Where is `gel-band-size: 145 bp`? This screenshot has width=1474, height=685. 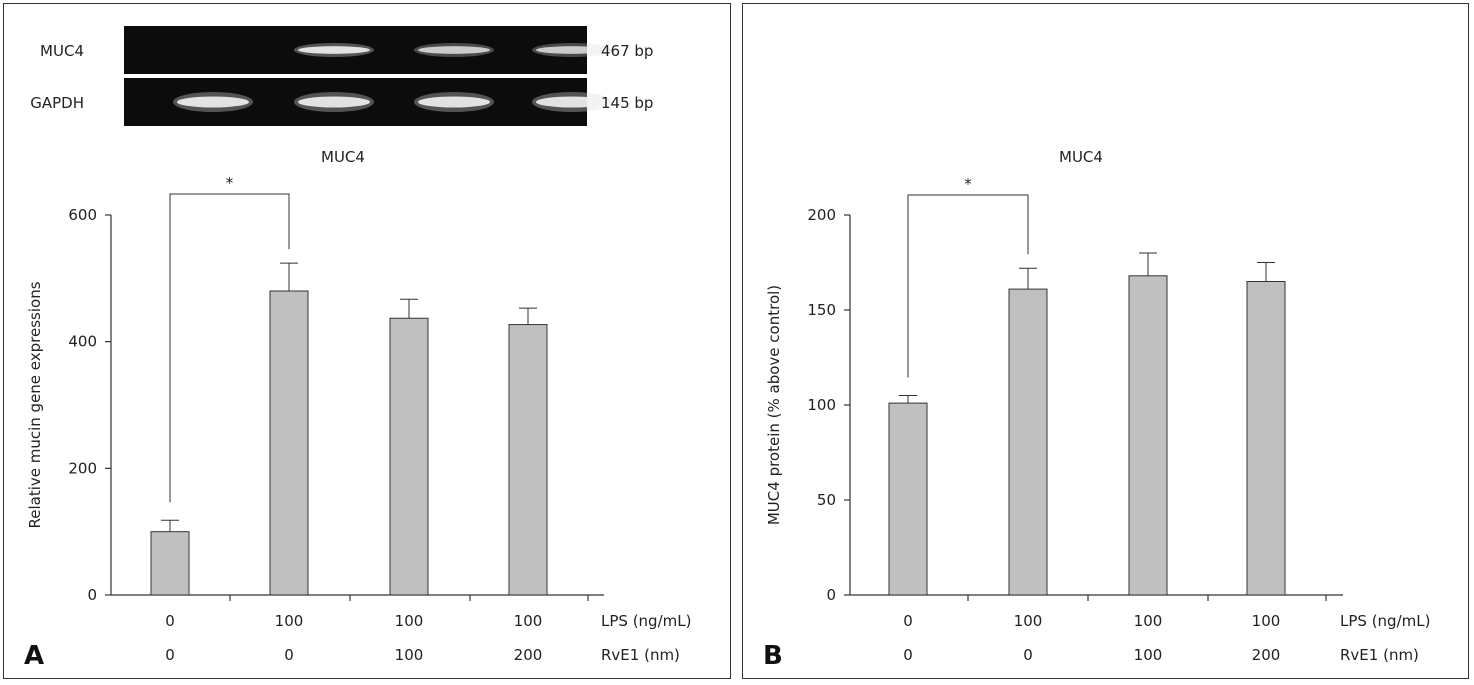 gel-band-size: 145 bp is located at coordinates (627, 103).